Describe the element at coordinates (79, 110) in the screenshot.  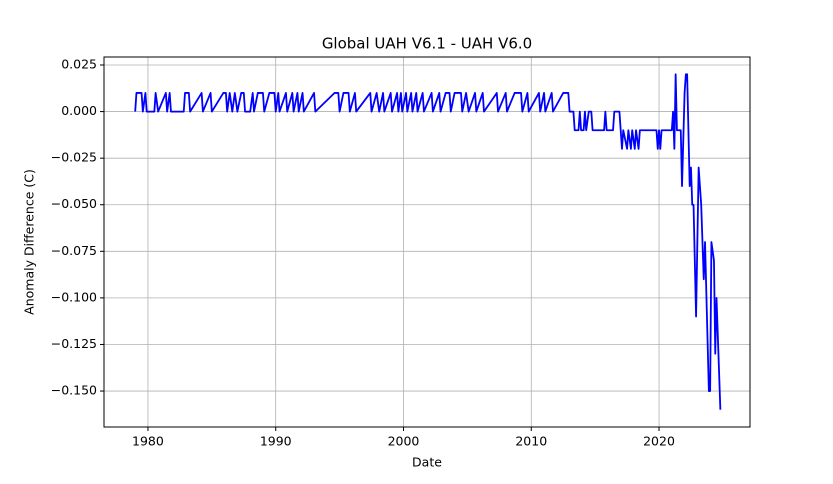
I see `y-tick-label: 0.000` at that location.